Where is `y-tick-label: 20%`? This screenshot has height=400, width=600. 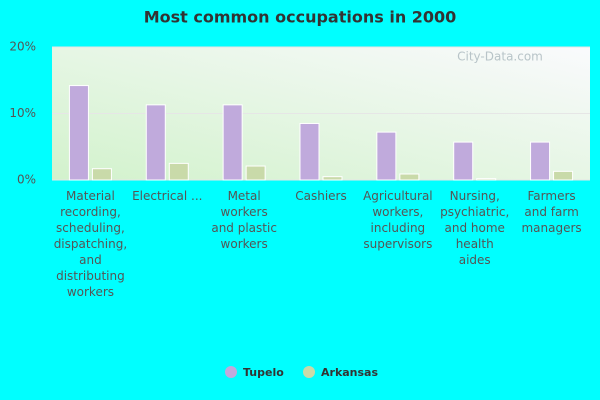
y-tick-label: 20% is located at coordinates (22, 47).